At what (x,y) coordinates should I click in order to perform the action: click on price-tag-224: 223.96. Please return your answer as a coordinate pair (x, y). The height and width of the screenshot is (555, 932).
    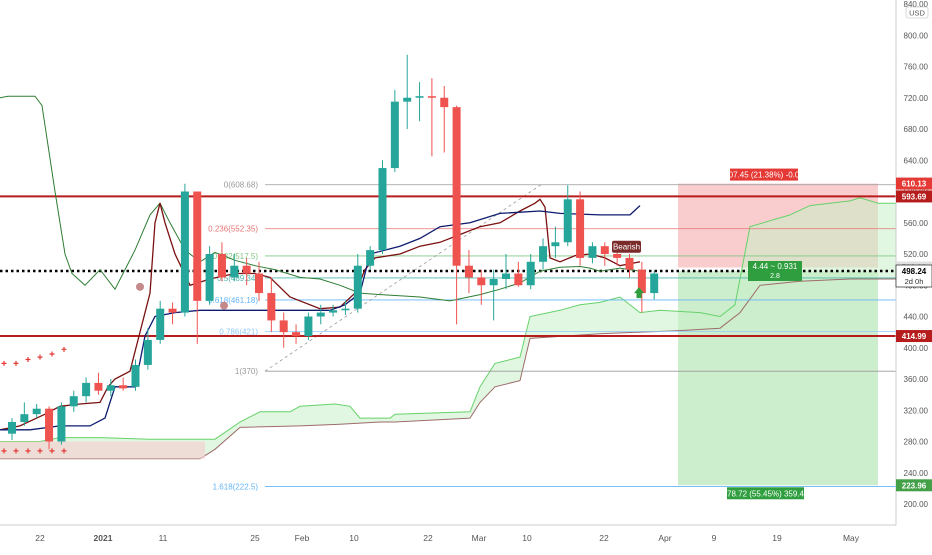
    Looking at the image, I should click on (914, 485).